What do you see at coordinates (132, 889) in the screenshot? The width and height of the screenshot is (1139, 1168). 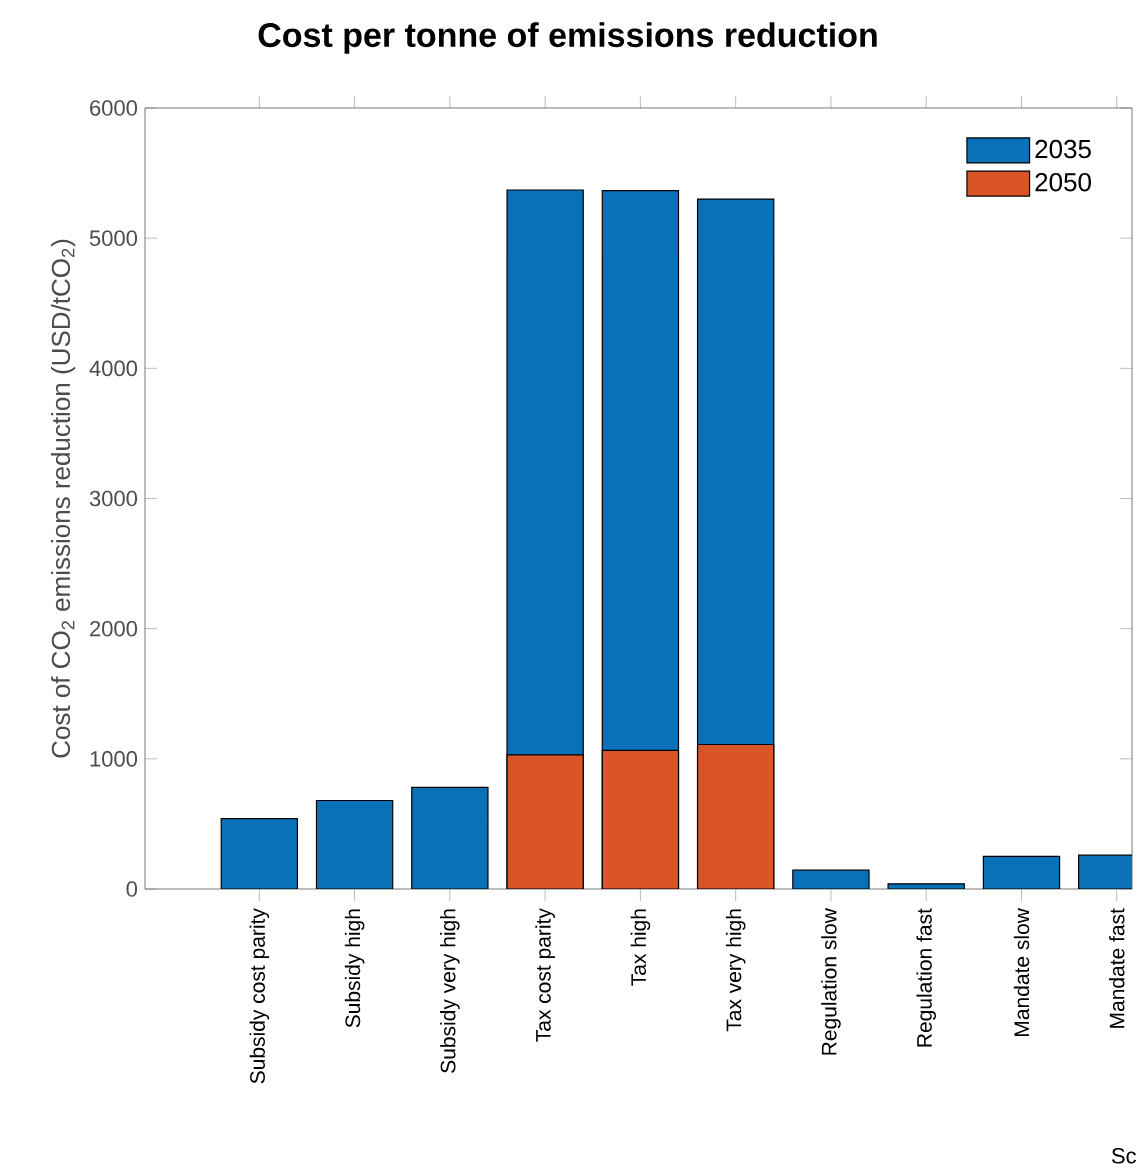 I see `y-tick-label: 0` at bounding box center [132, 889].